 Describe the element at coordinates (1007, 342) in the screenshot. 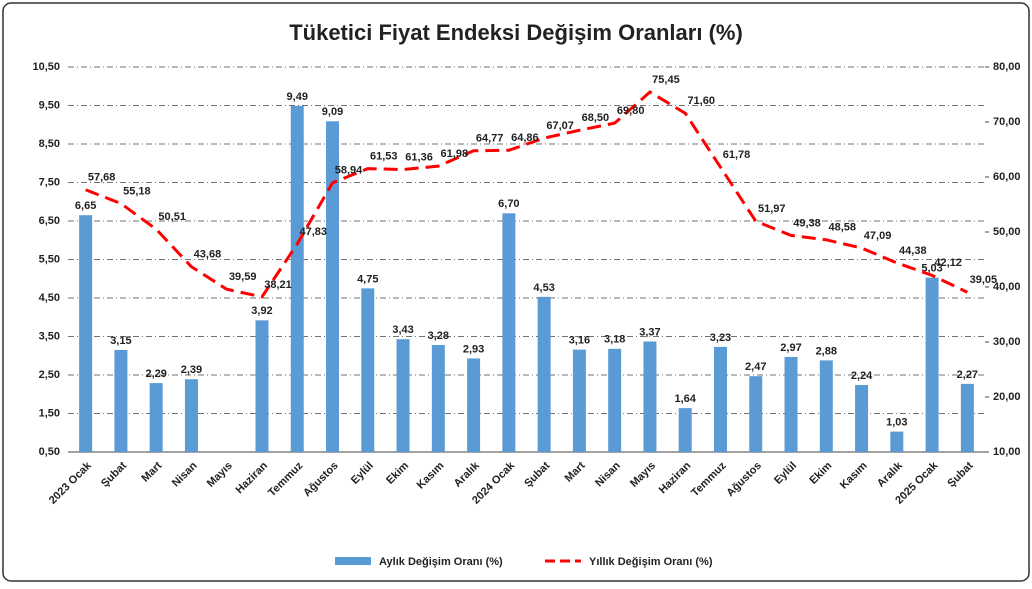

I see `y2-tick-label: 30,00` at that location.